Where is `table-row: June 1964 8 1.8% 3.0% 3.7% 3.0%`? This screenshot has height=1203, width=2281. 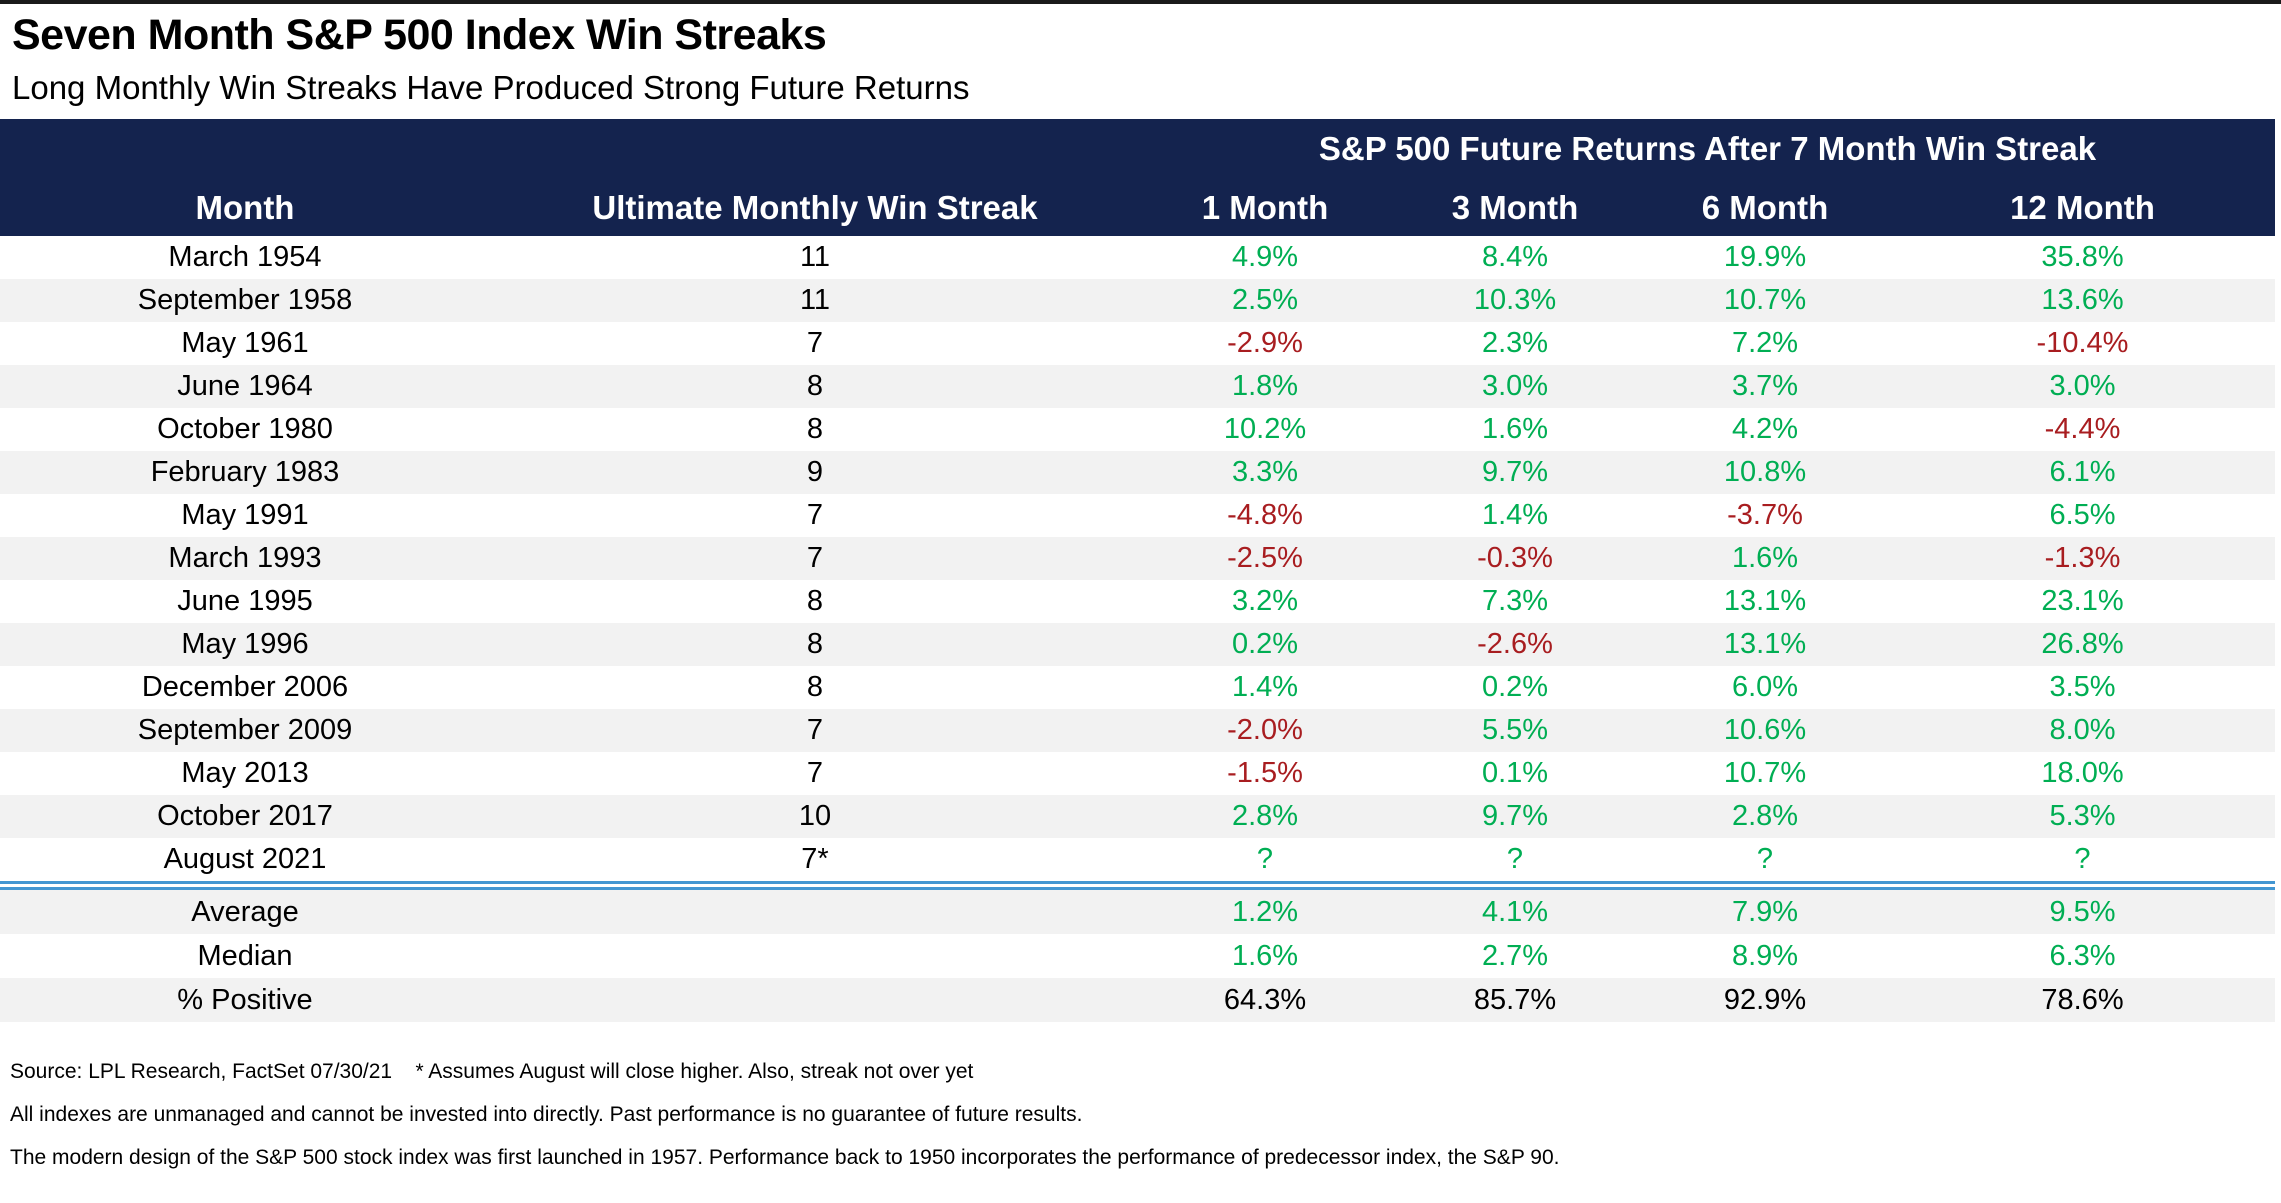 table-row: June 1964 8 1.8% 3.0% 3.7% 3.0% is located at coordinates (1137, 387).